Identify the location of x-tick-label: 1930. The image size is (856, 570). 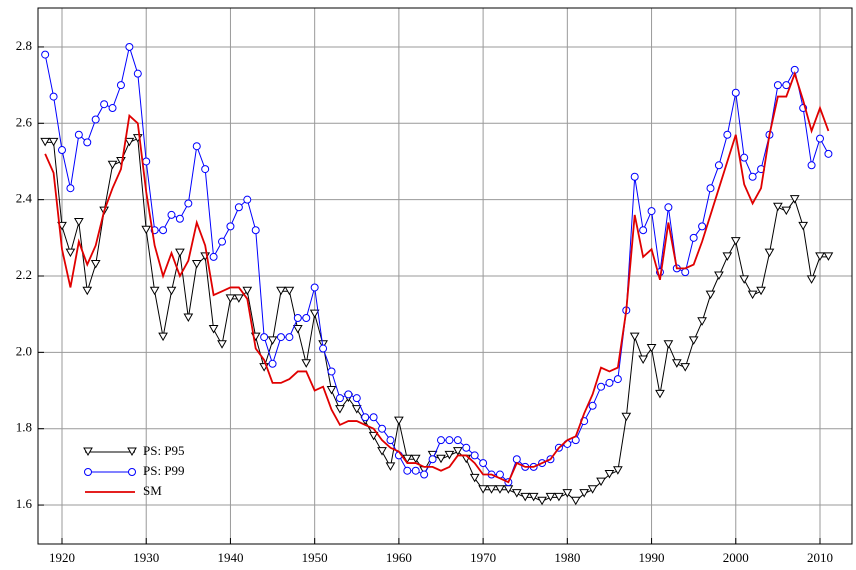
(146, 557).